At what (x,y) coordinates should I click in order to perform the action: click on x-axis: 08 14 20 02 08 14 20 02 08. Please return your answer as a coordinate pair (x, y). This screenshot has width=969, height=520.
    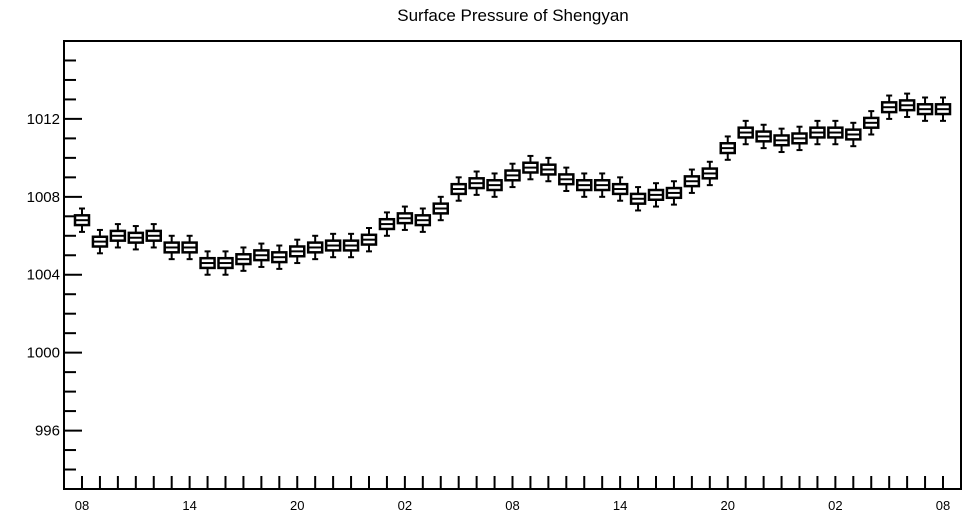
    Looking at the image, I should click on (512, 494).